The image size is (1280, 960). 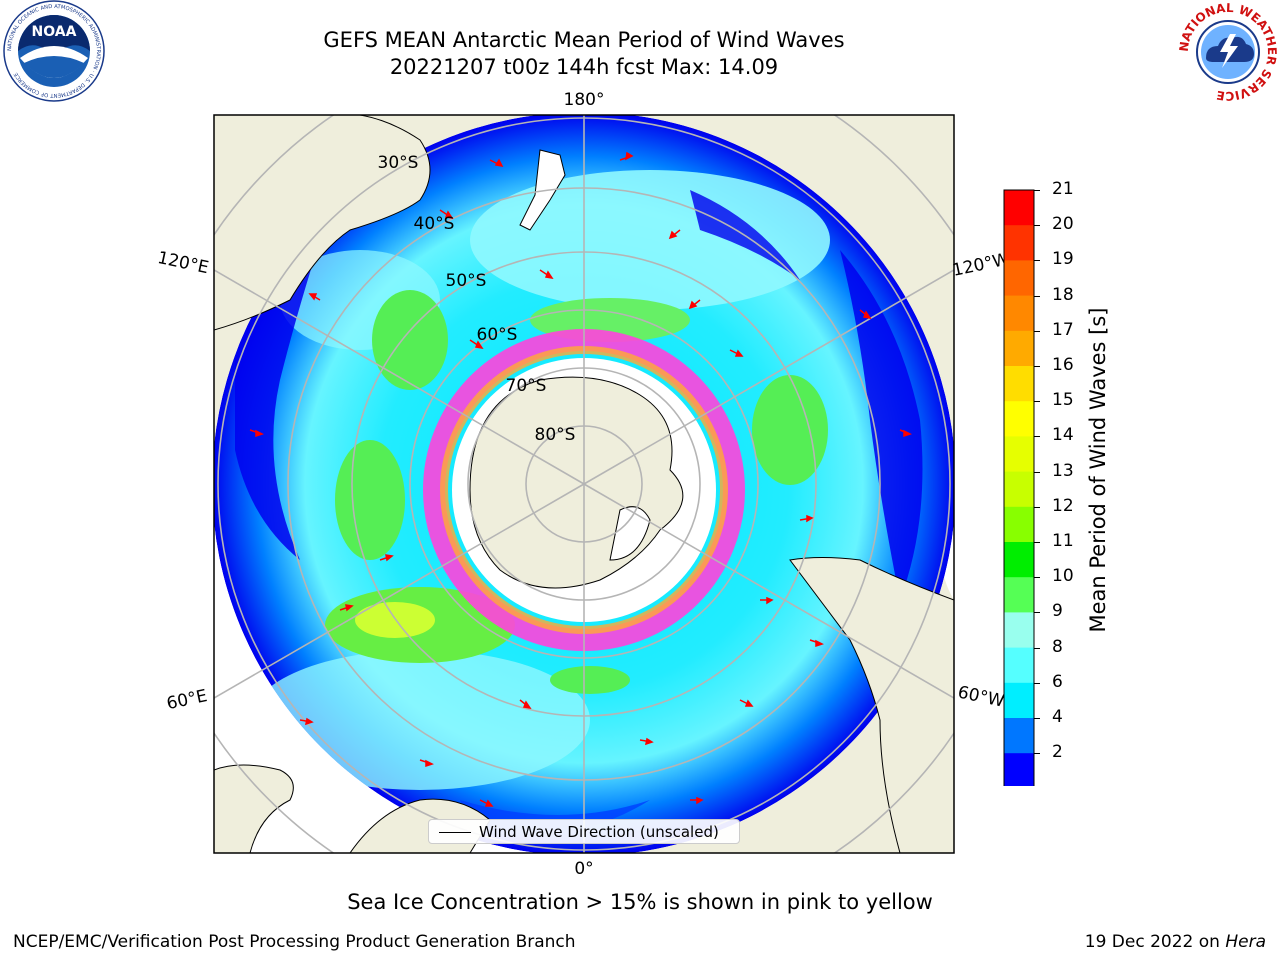 I want to click on colorbar-tick-label: 12, so click(x=1063, y=505).